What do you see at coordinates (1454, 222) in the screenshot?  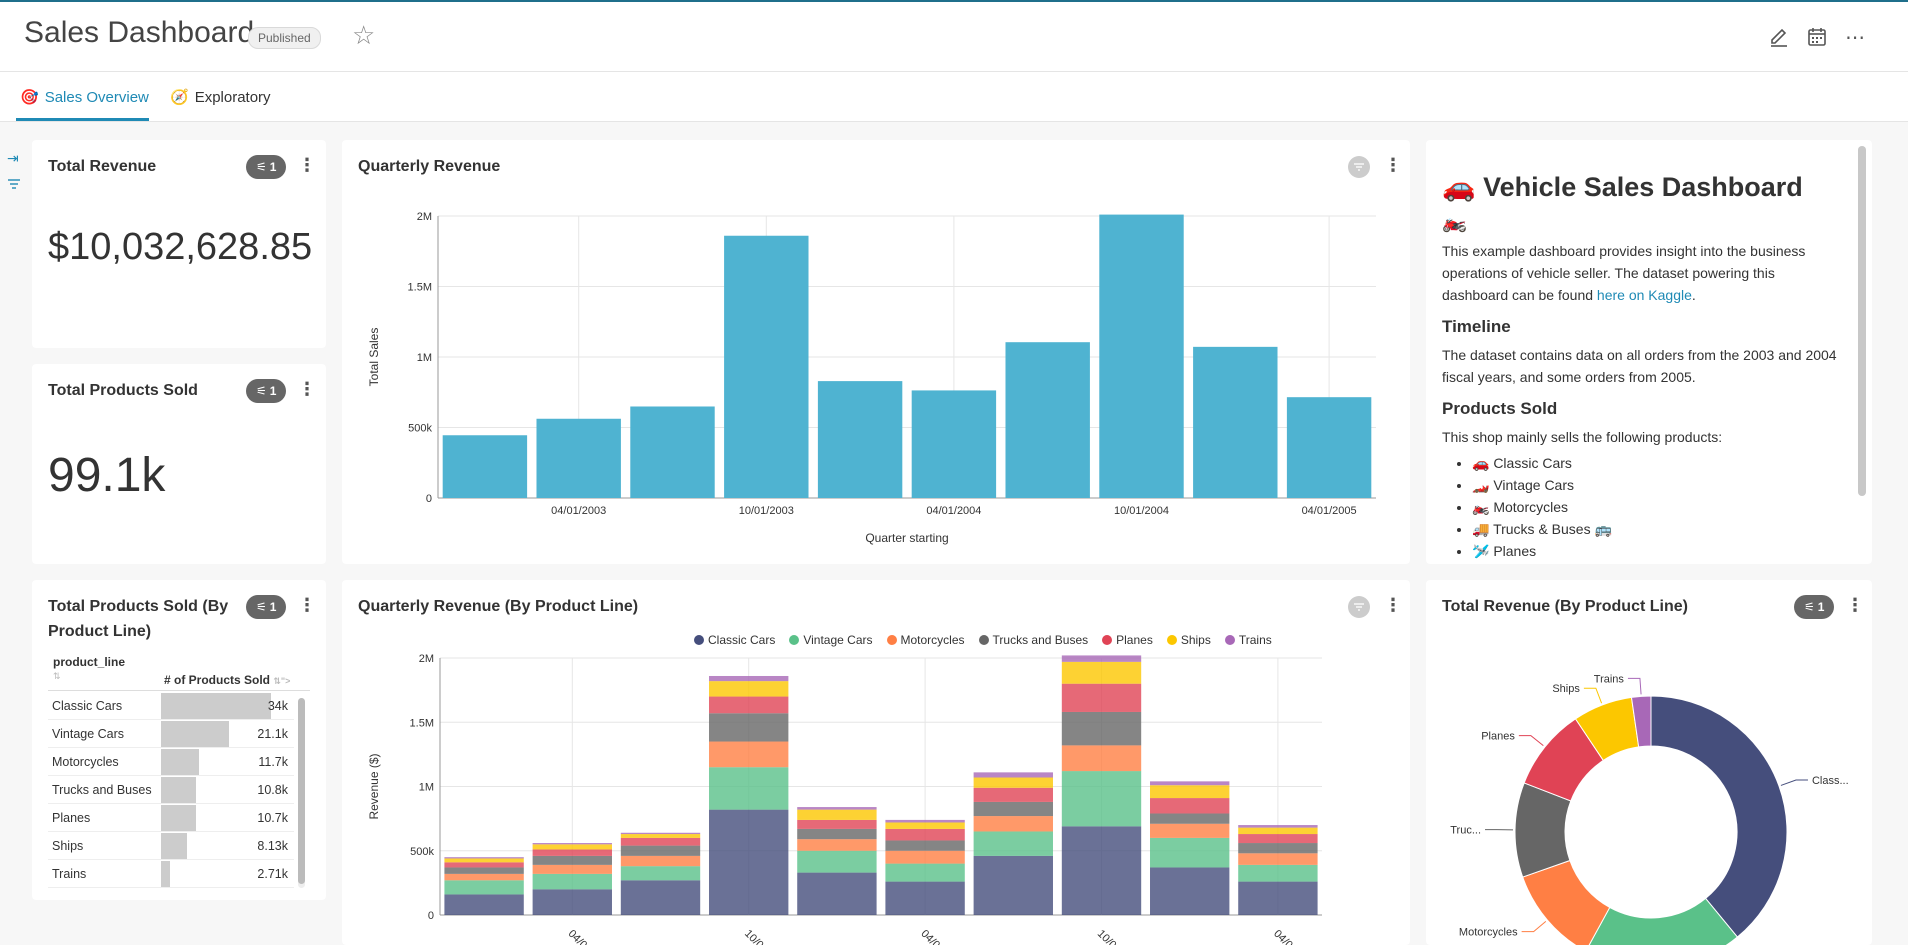 I see `motorcycle-emoji: 🏍️` at bounding box center [1454, 222].